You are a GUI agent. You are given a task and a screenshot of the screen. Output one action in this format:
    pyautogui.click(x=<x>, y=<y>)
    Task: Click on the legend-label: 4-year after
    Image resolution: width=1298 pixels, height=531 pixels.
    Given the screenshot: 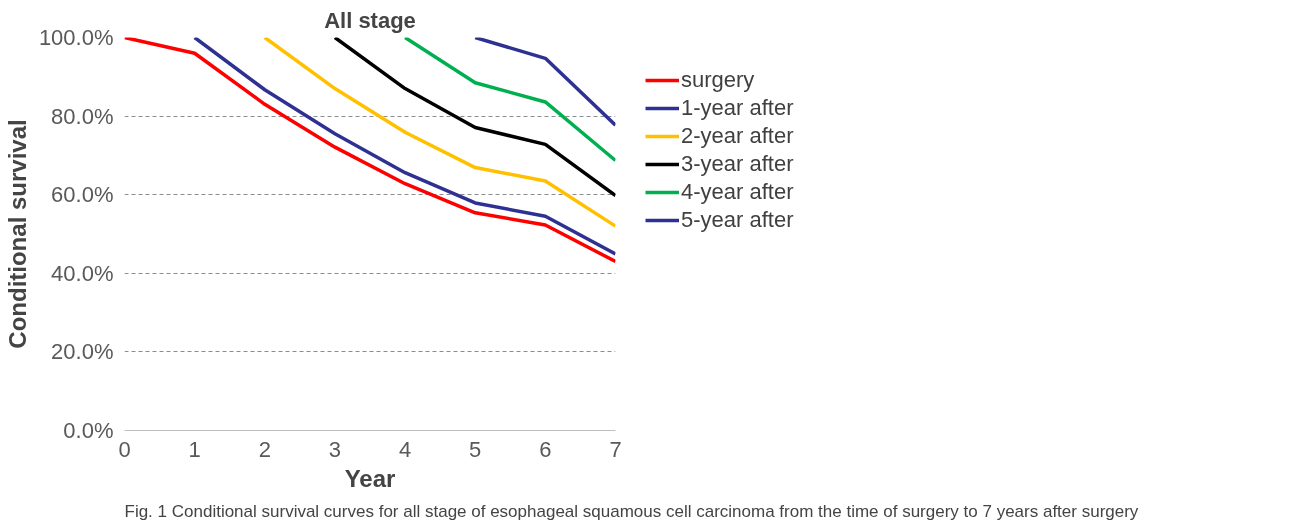 What is the action you would take?
    pyautogui.click(x=737, y=192)
    